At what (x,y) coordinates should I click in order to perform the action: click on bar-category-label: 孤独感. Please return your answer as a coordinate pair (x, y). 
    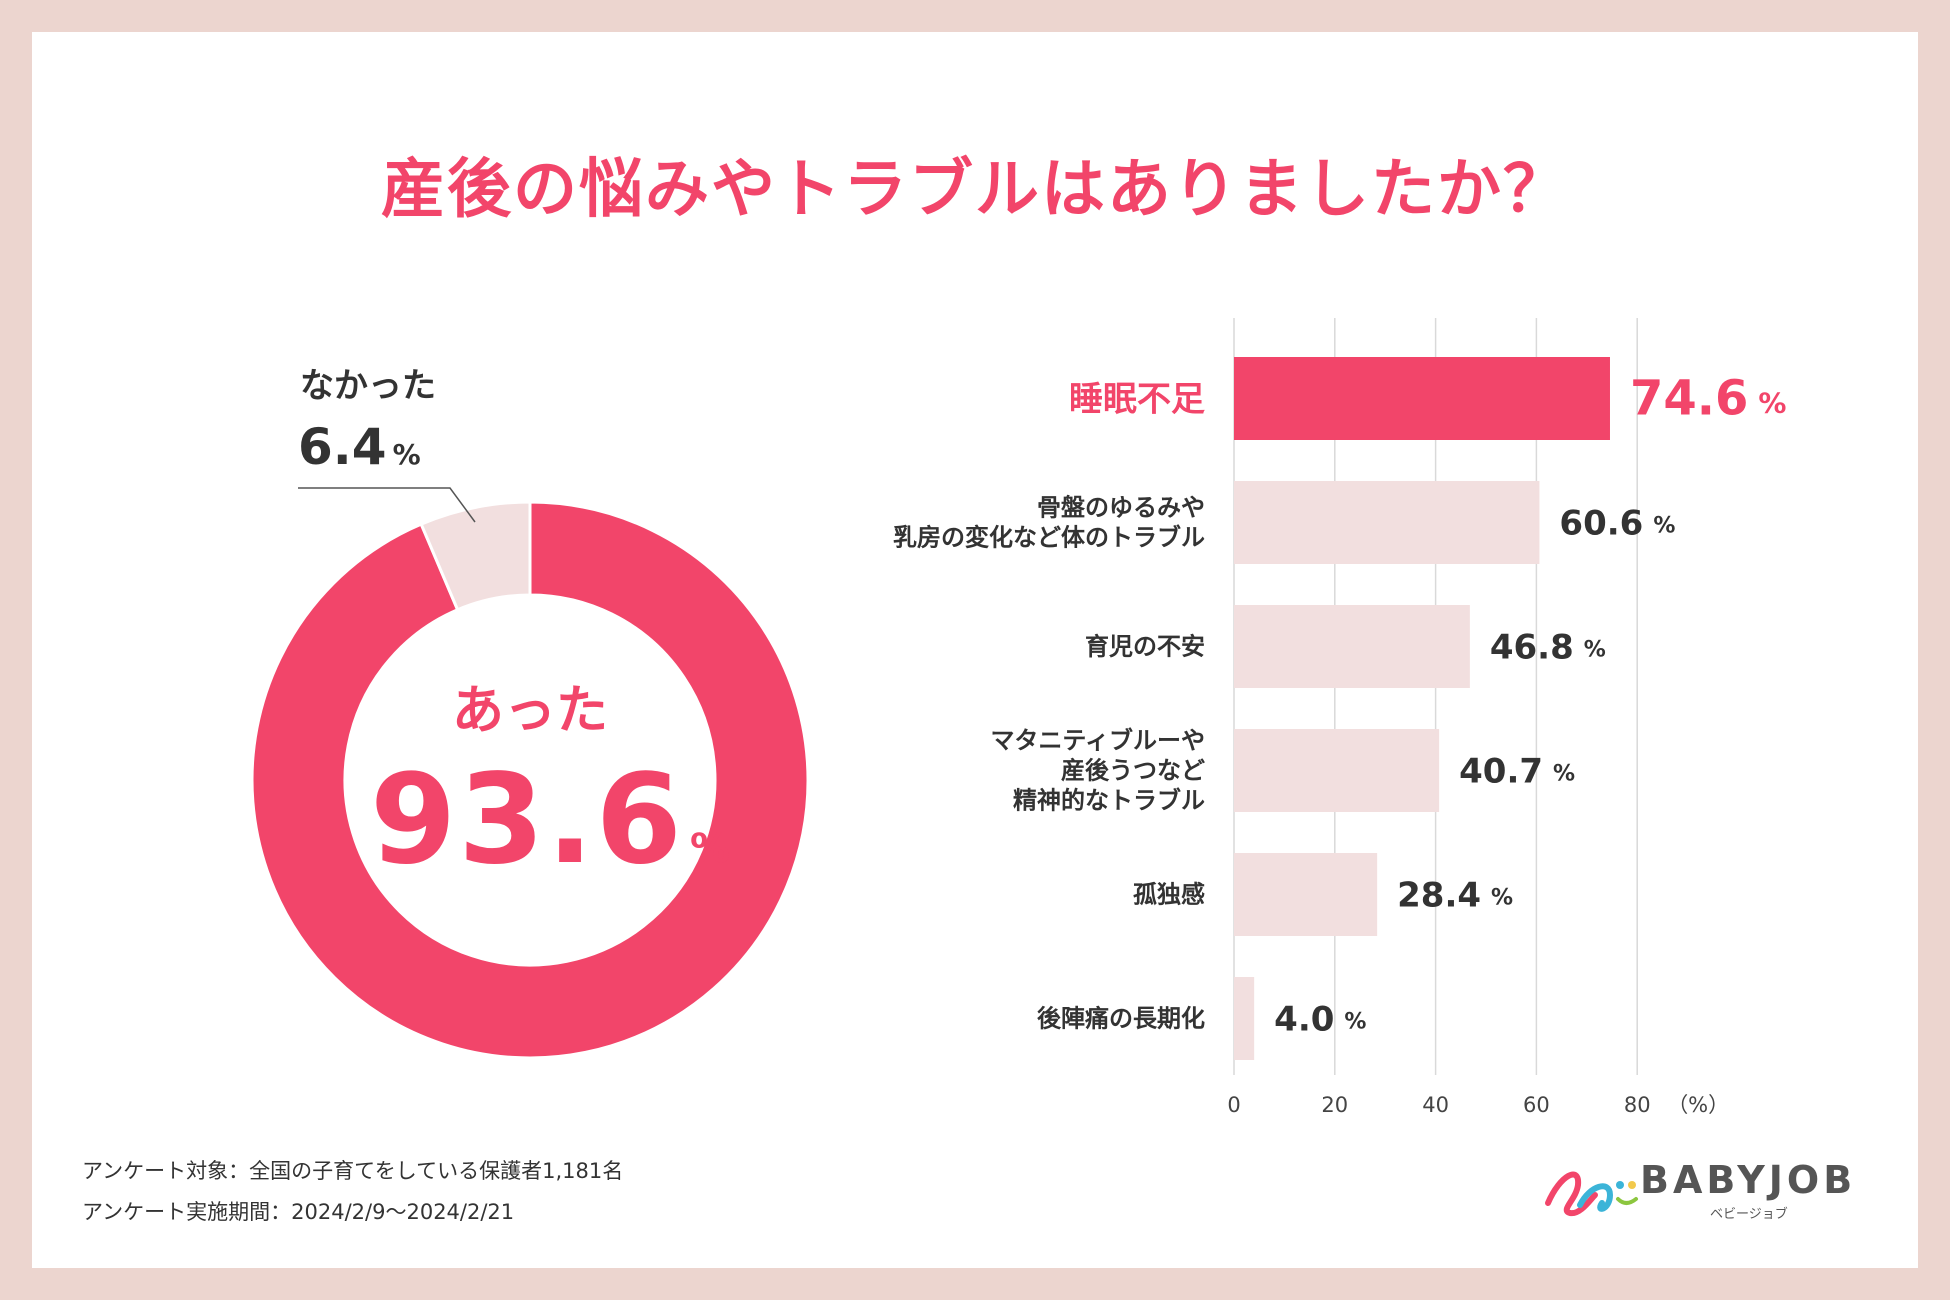
    Looking at the image, I should click on (1169, 895).